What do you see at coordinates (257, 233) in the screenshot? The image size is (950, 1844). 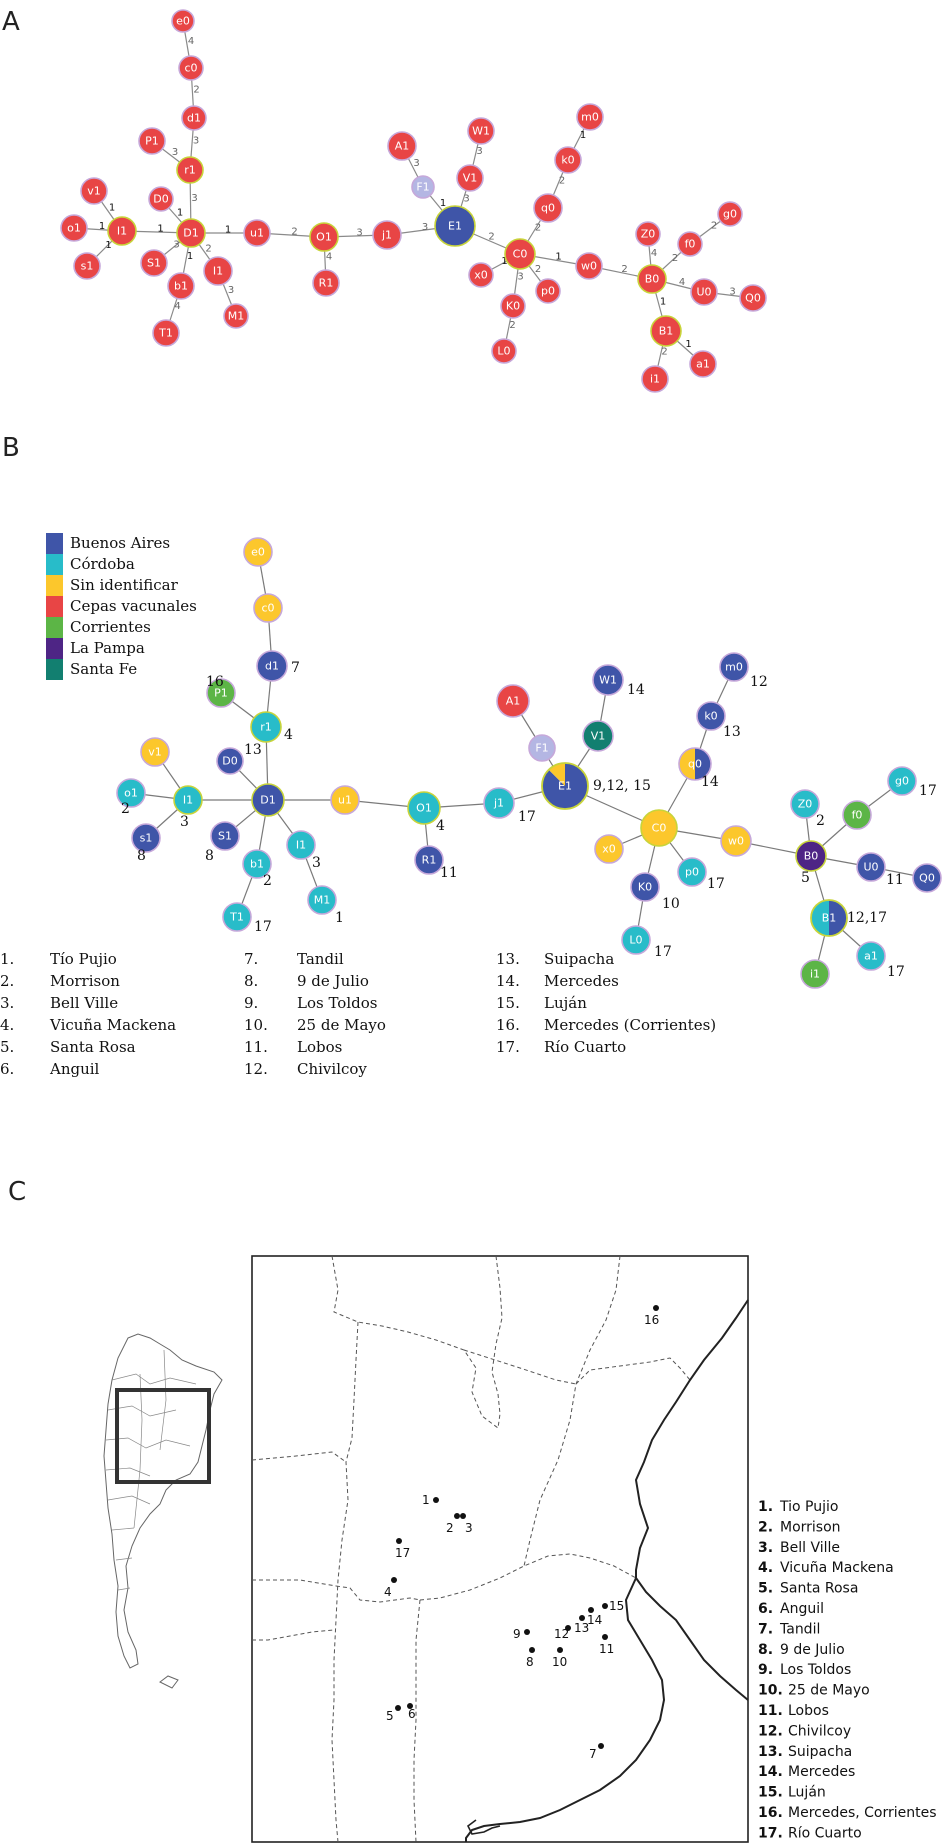 I see `network-a-node-u1: u1` at bounding box center [257, 233].